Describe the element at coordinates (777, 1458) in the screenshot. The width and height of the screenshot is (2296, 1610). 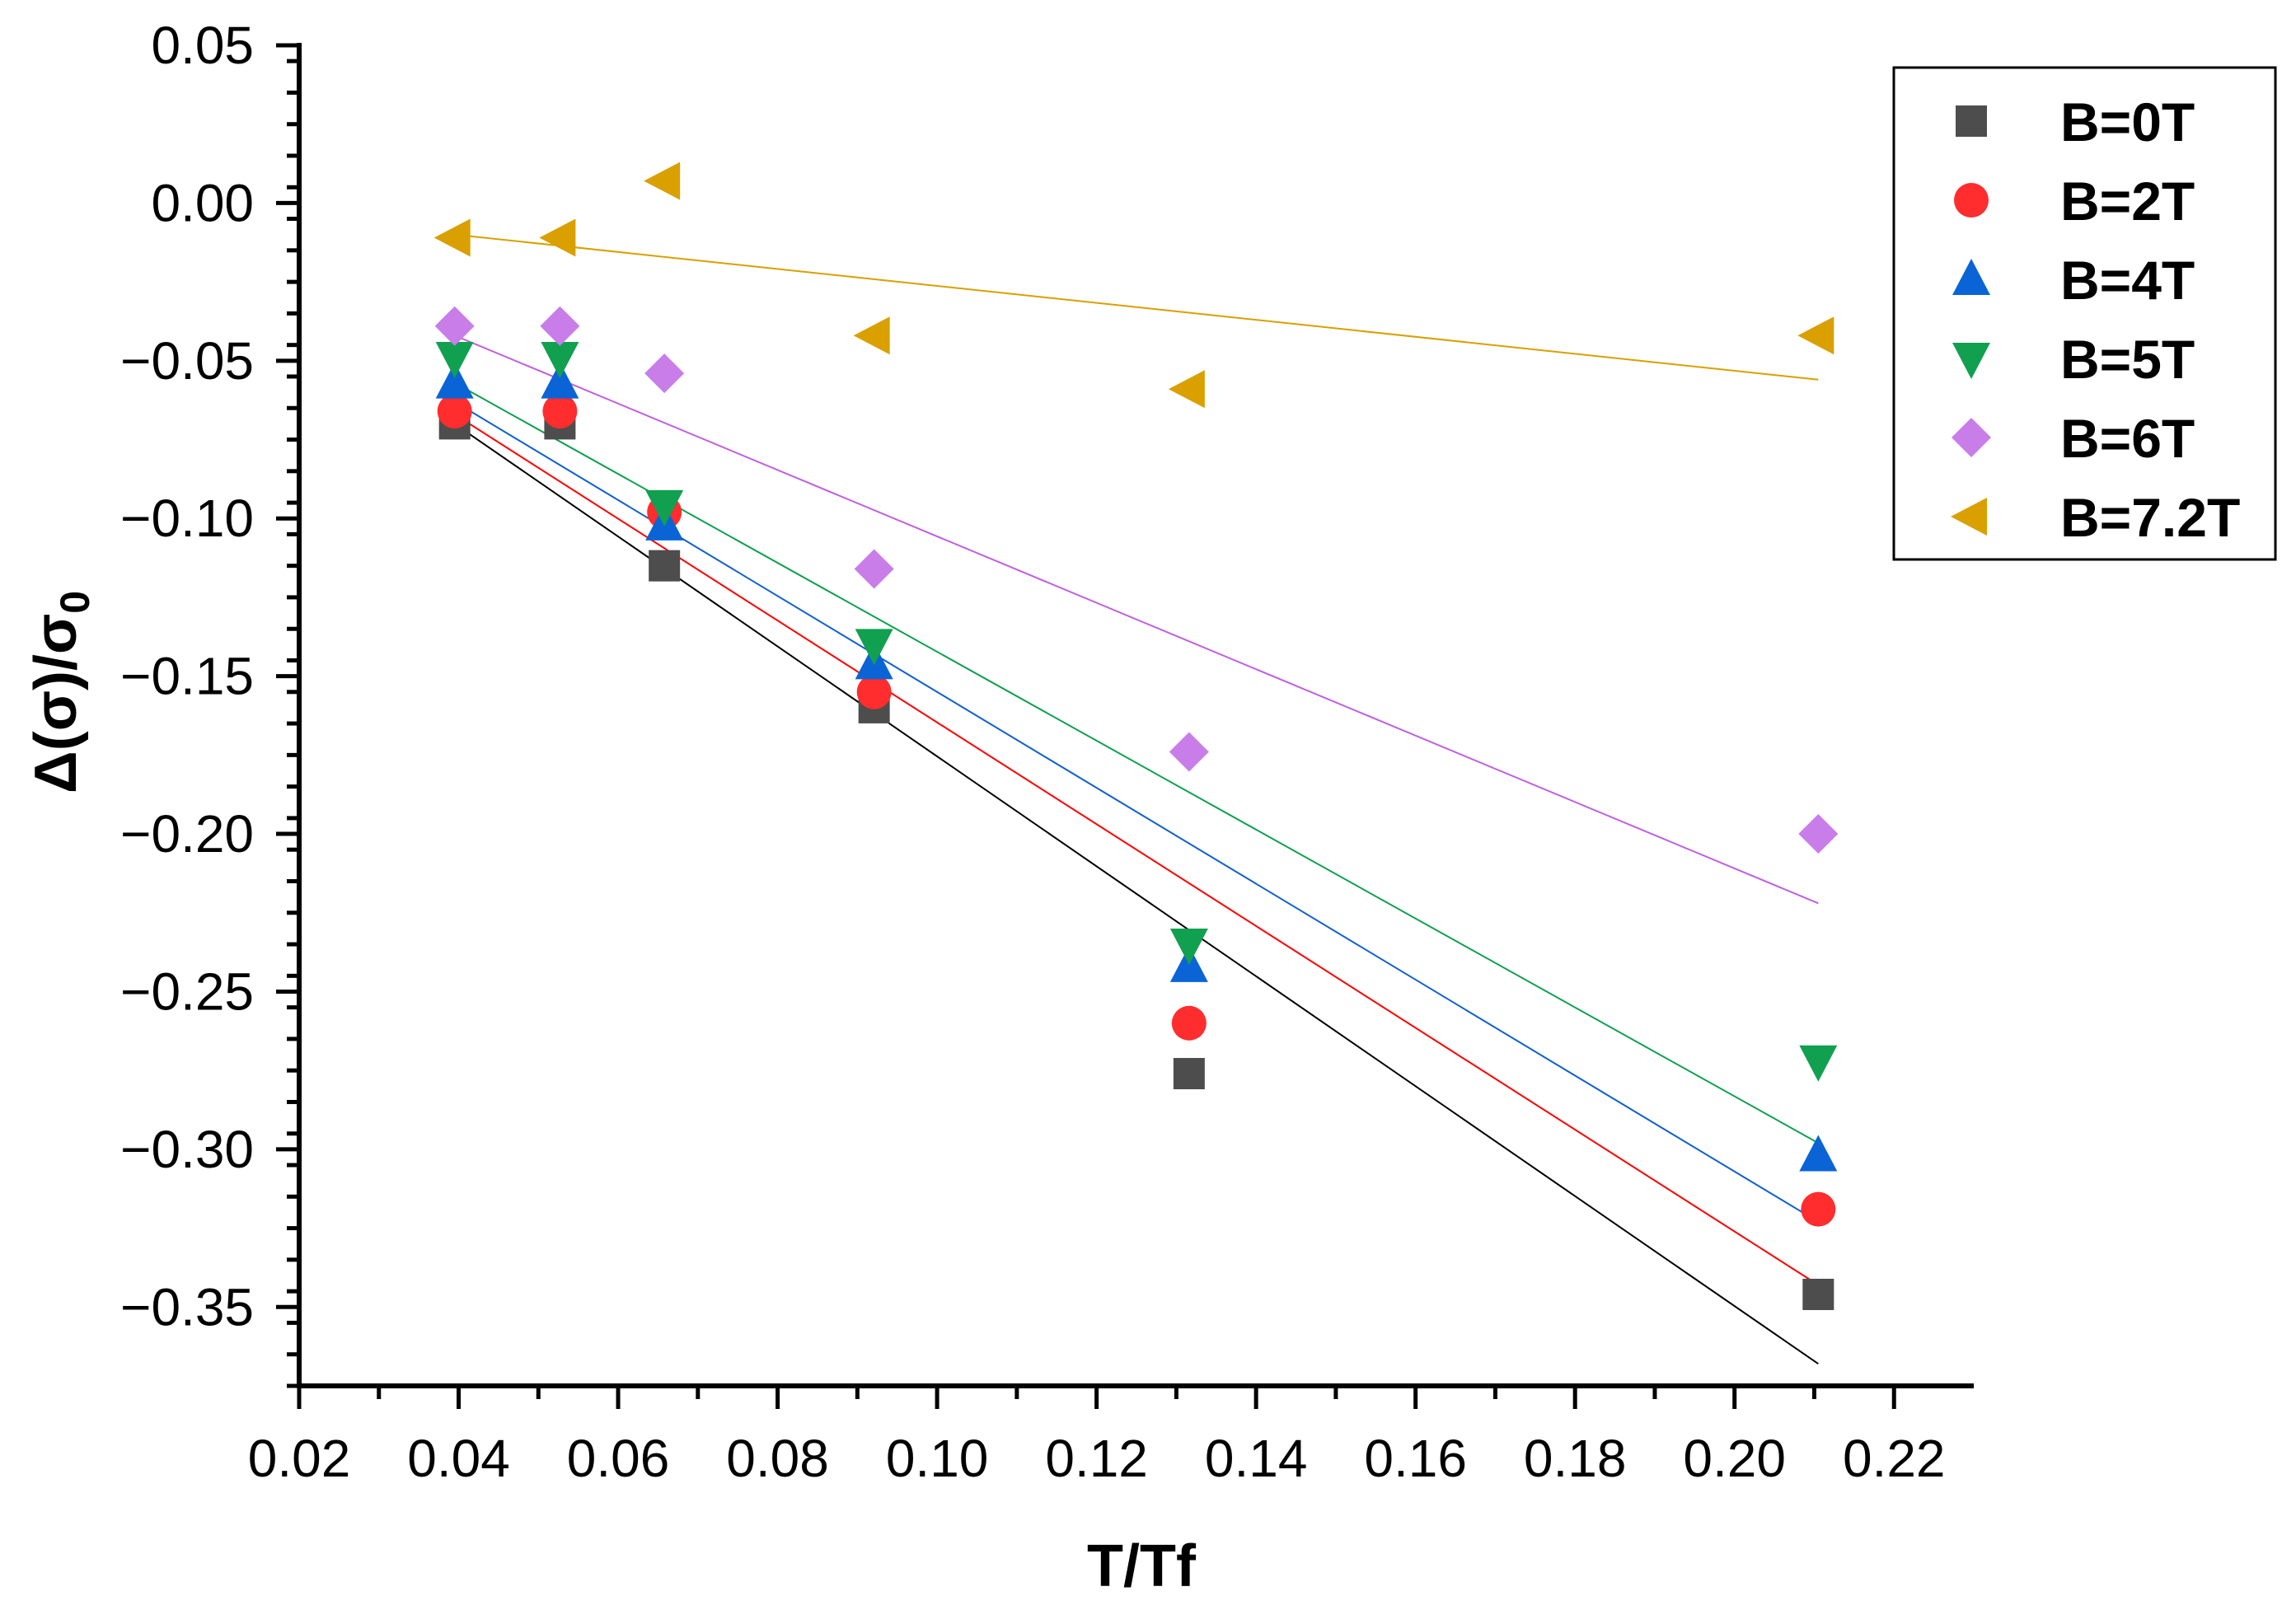
I see `x-tick-label: 0.08` at that location.